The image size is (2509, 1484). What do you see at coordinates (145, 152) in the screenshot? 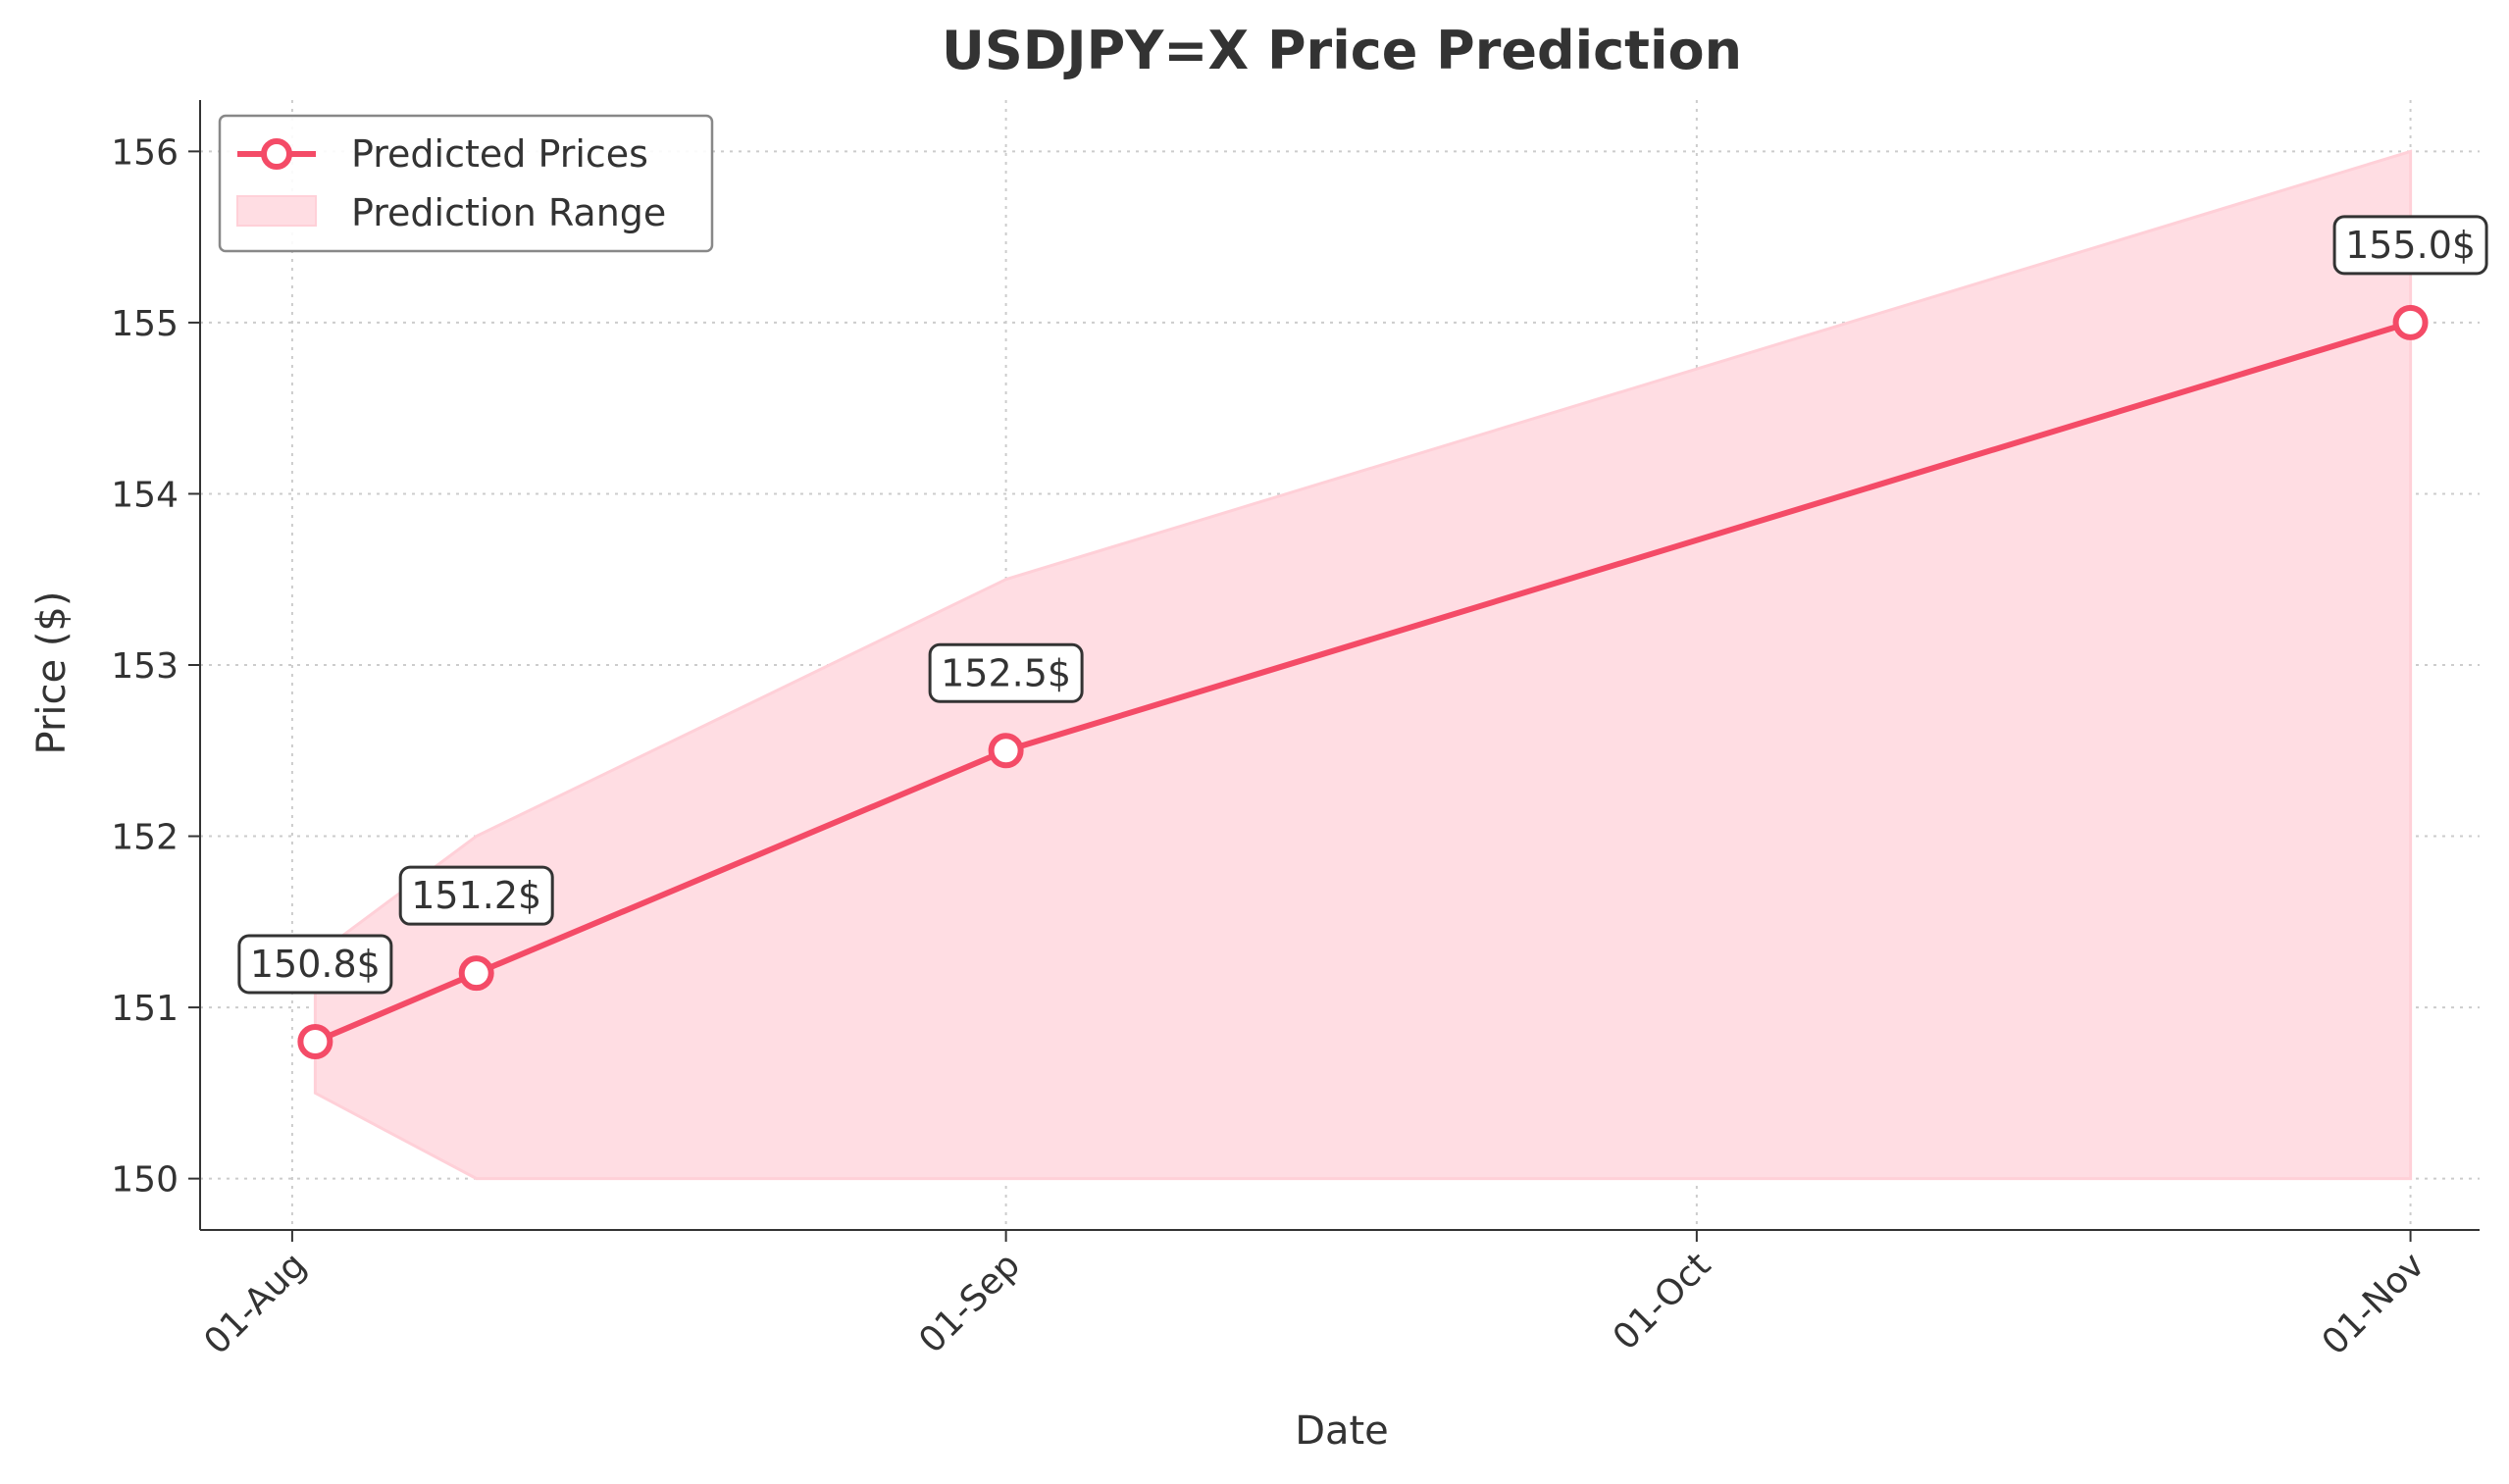
I see `y-tick-label: 156` at bounding box center [145, 152].